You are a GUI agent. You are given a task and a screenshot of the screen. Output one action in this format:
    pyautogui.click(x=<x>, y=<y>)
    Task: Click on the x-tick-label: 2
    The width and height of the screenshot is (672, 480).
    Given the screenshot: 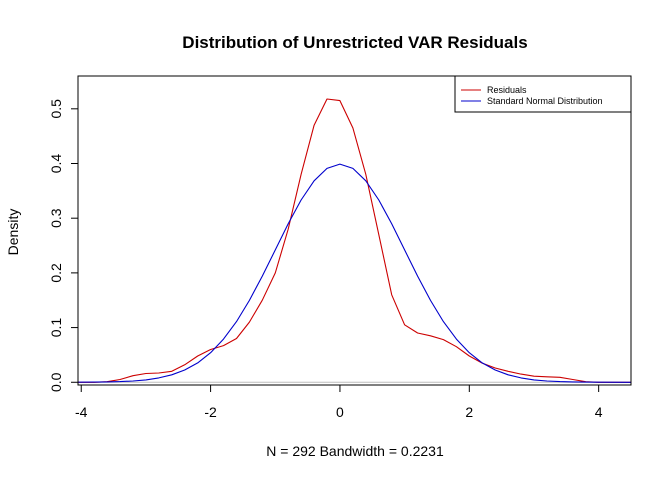 What is the action you would take?
    pyautogui.click(x=469, y=412)
    